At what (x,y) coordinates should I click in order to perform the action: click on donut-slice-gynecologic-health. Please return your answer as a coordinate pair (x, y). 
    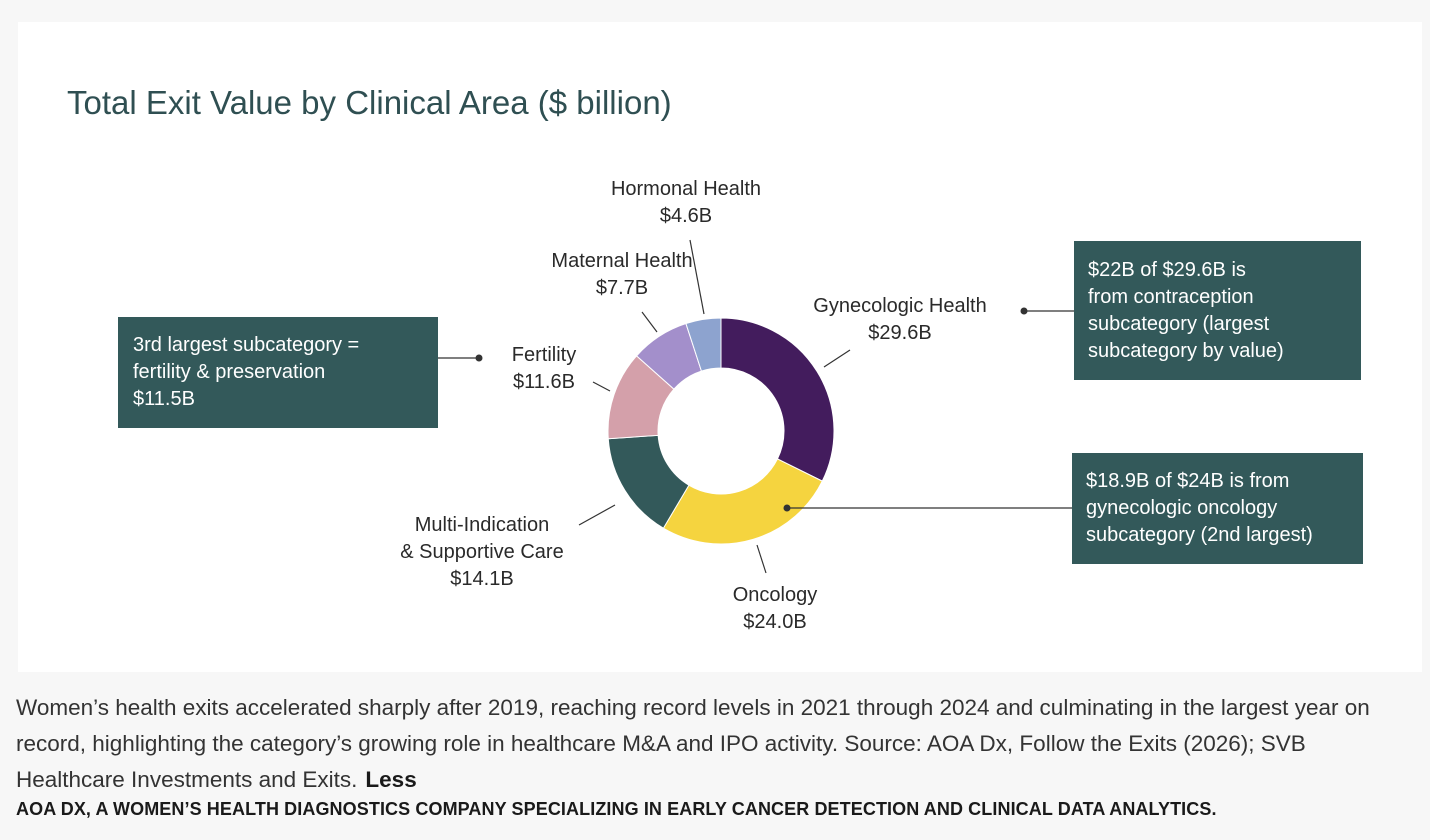
    Looking at the image, I should click on (777, 399).